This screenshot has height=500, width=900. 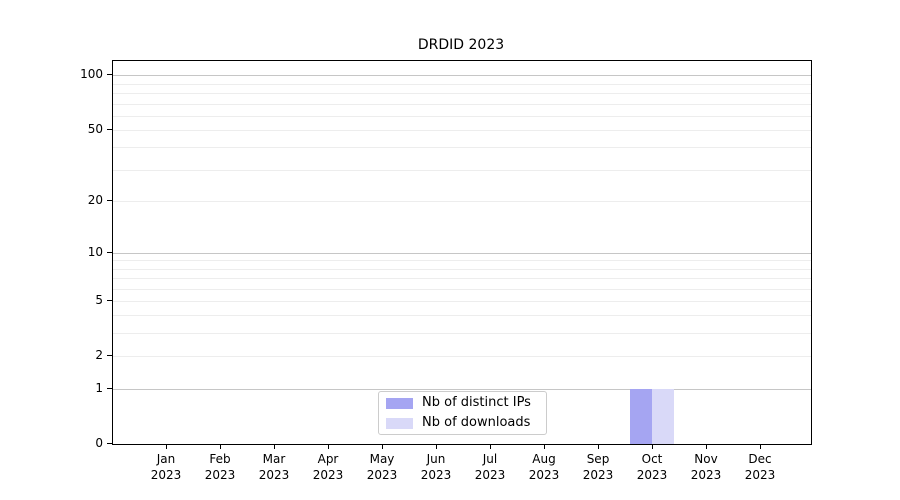 I want to click on legend: Nb of distinct IPs Nb of downloads, so click(x=462, y=413).